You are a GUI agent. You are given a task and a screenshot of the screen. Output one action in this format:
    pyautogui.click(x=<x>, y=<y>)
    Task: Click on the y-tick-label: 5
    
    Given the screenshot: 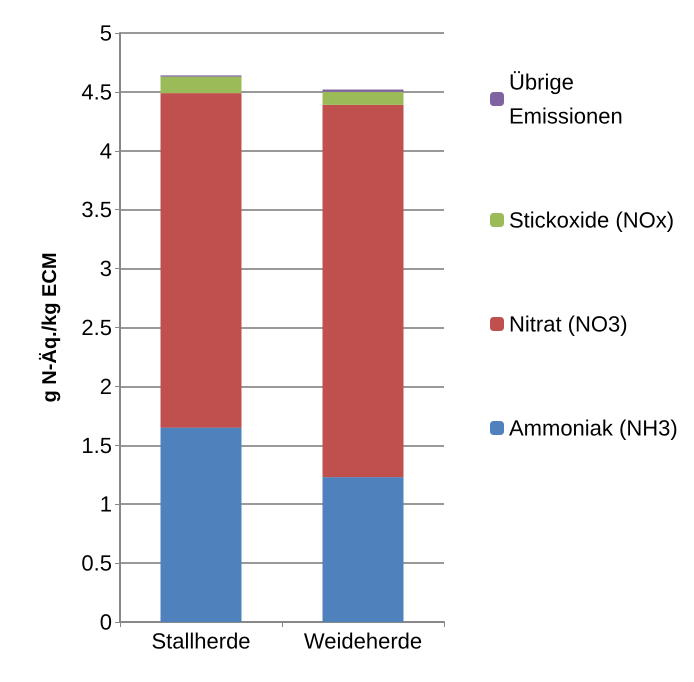 What is the action you would take?
    pyautogui.click(x=106, y=33)
    